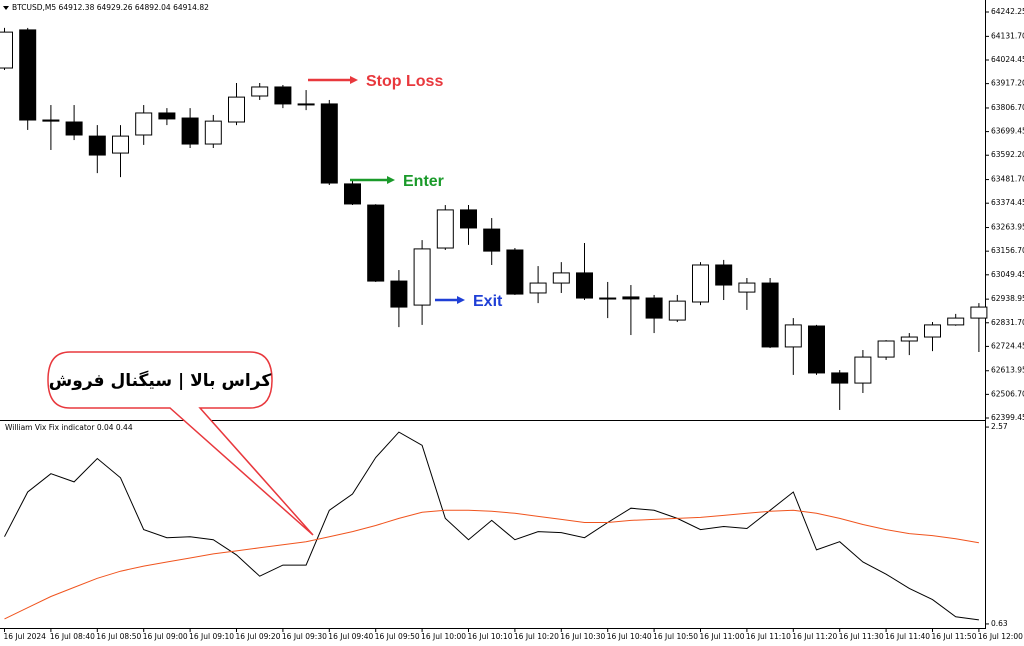 The image size is (1024, 646). Describe the element at coordinates (1007, 83) in the screenshot. I see `y-tick-label: 63917.20` at that location.